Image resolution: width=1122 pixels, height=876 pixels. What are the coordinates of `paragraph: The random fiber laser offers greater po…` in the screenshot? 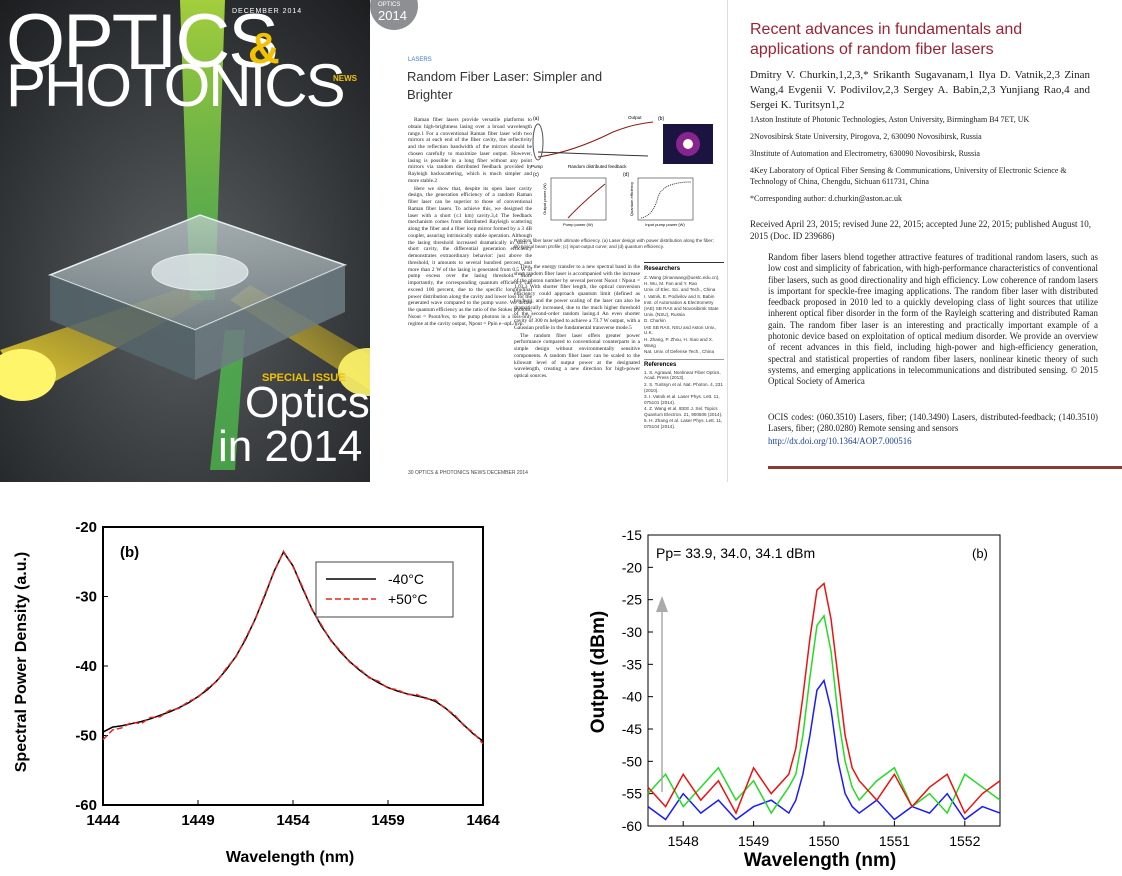 It's located at (577, 356).